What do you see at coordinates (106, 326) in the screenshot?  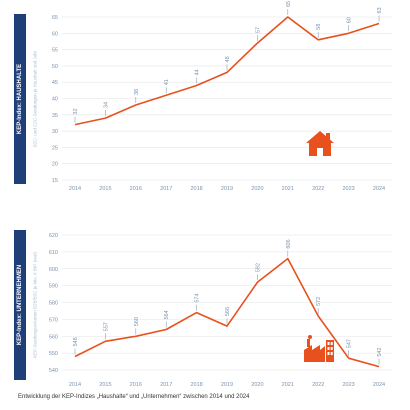 I see `data-label: 557` at bounding box center [106, 326].